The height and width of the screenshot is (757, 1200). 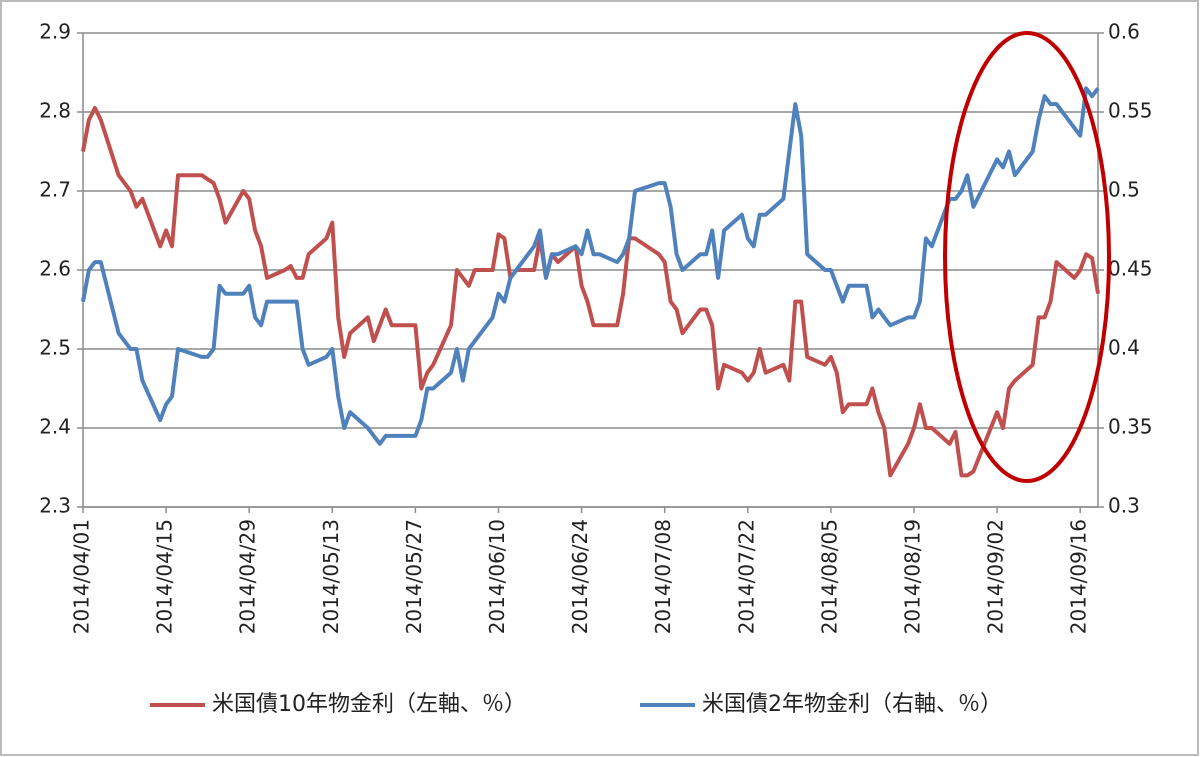 I want to click on x-tick-label: 2014/07/08, so click(x=663, y=576).